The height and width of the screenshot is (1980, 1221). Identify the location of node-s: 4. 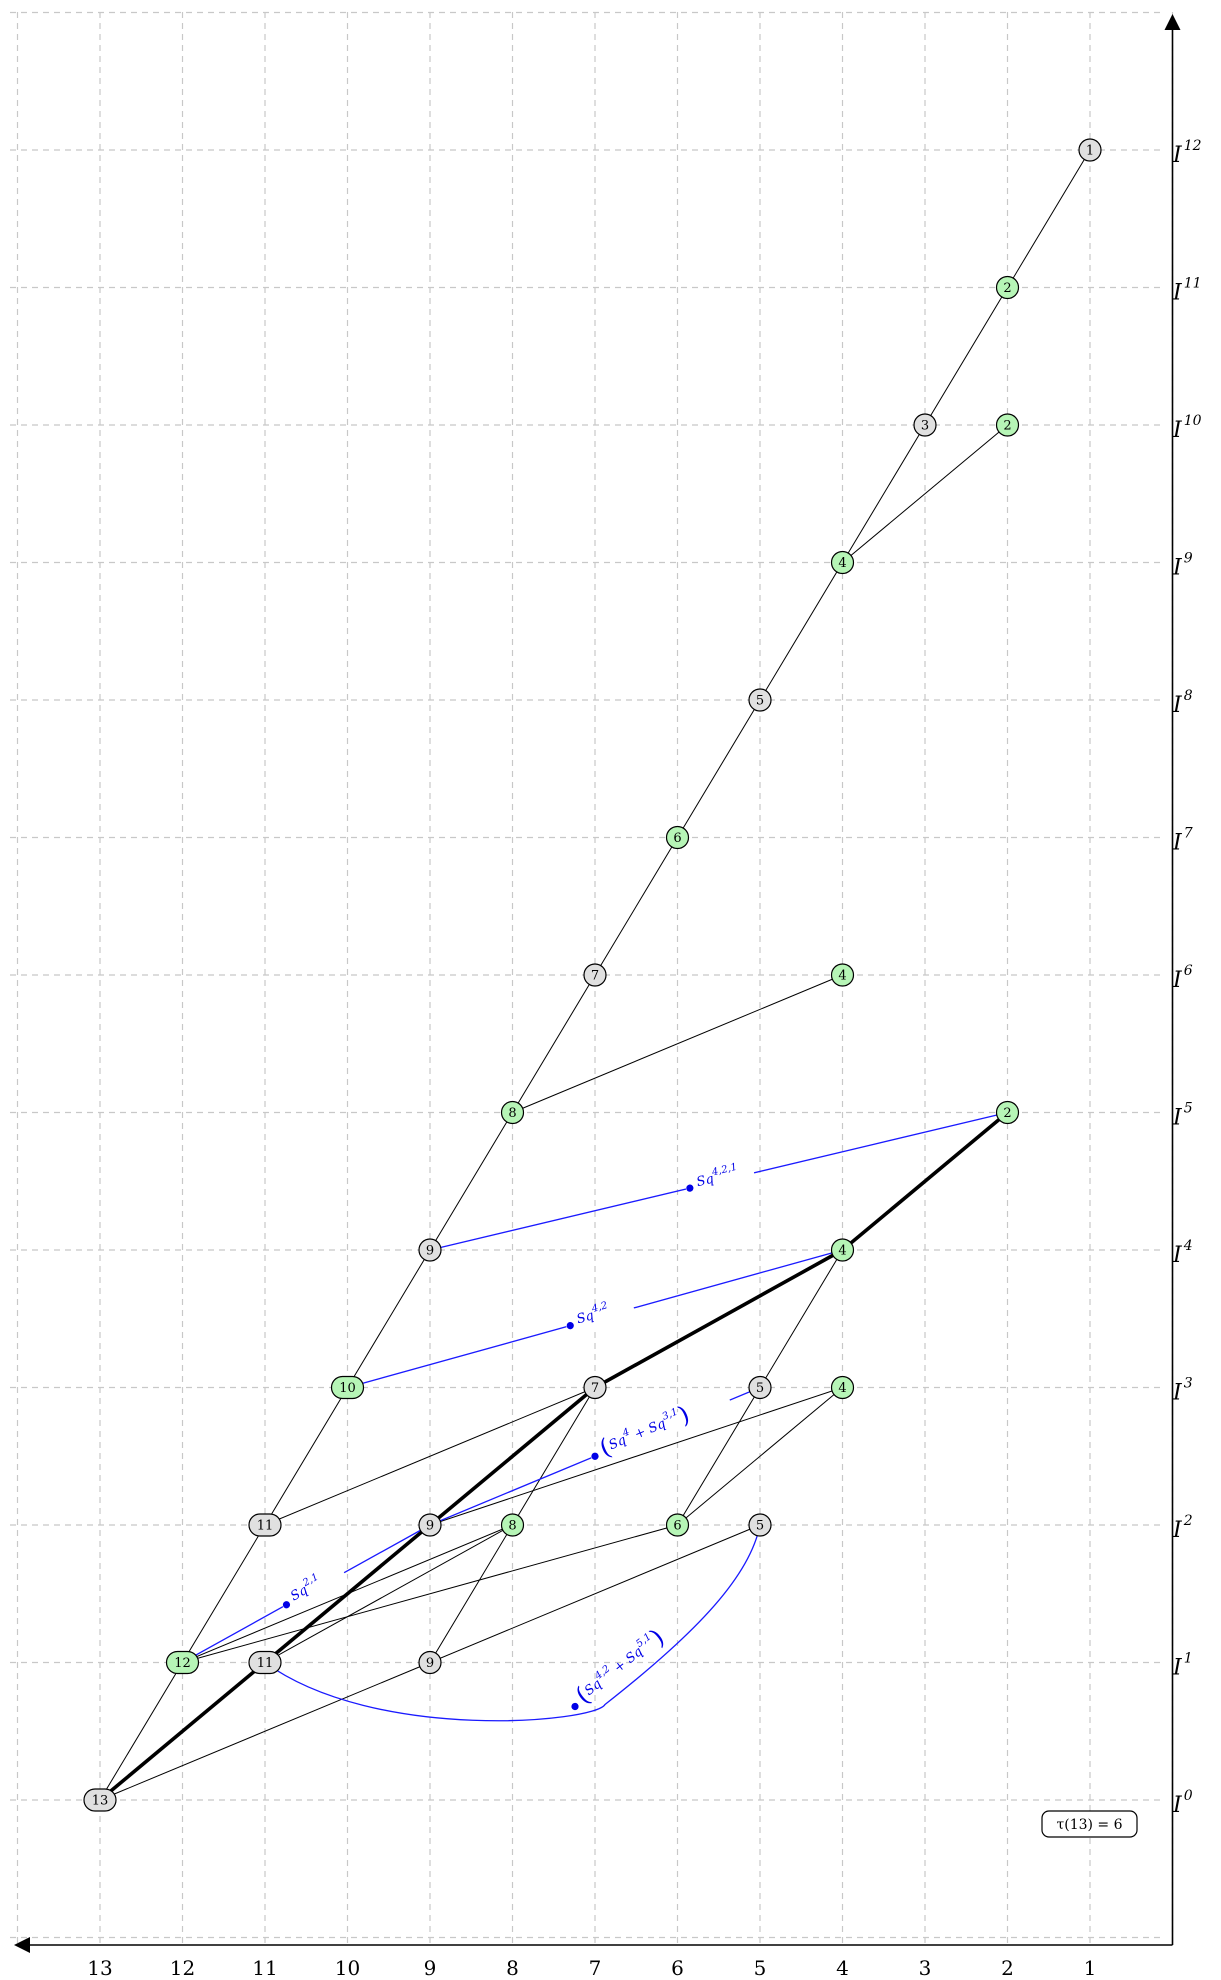
(842, 975).